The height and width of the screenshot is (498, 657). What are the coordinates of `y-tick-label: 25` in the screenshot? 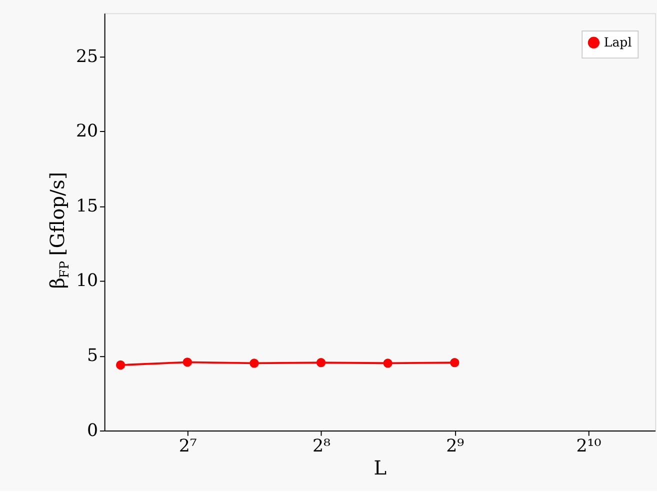 It's located at (87, 56).